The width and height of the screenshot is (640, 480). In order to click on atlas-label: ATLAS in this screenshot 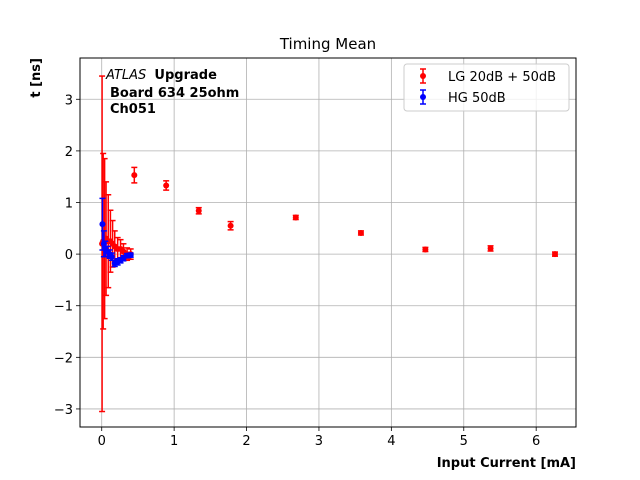, I will do `click(125, 75)`.